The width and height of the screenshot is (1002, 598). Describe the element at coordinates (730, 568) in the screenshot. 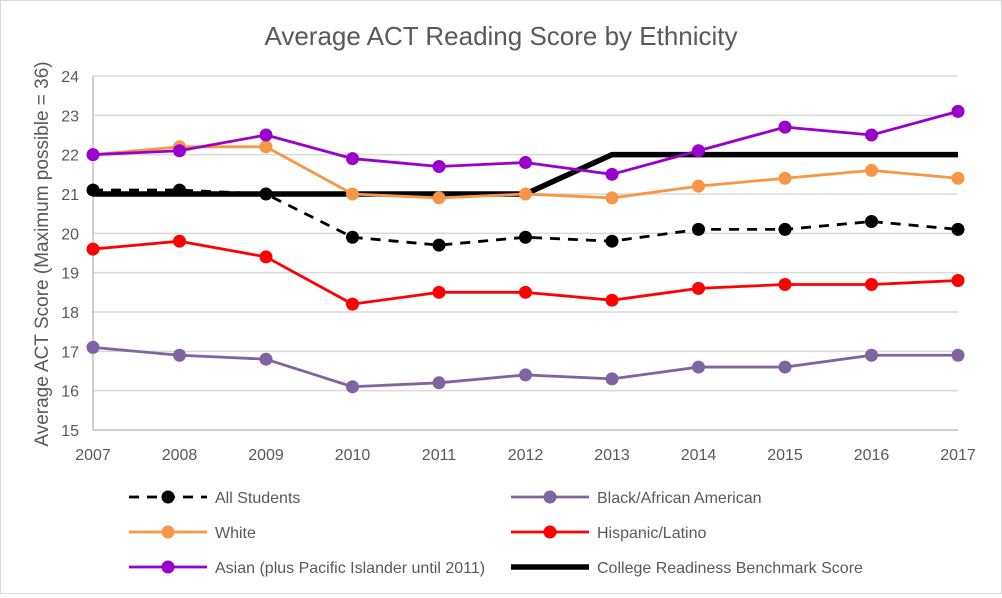

I see `legend-label: College Readiness Benchmark Score` at that location.